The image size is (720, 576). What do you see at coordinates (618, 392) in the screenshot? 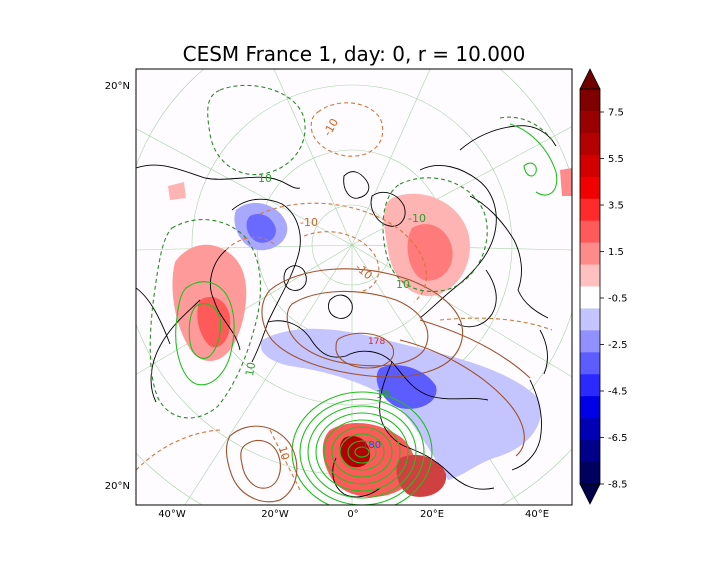
I see `colorbar-tick-label: -4.5` at bounding box center [618, 392].